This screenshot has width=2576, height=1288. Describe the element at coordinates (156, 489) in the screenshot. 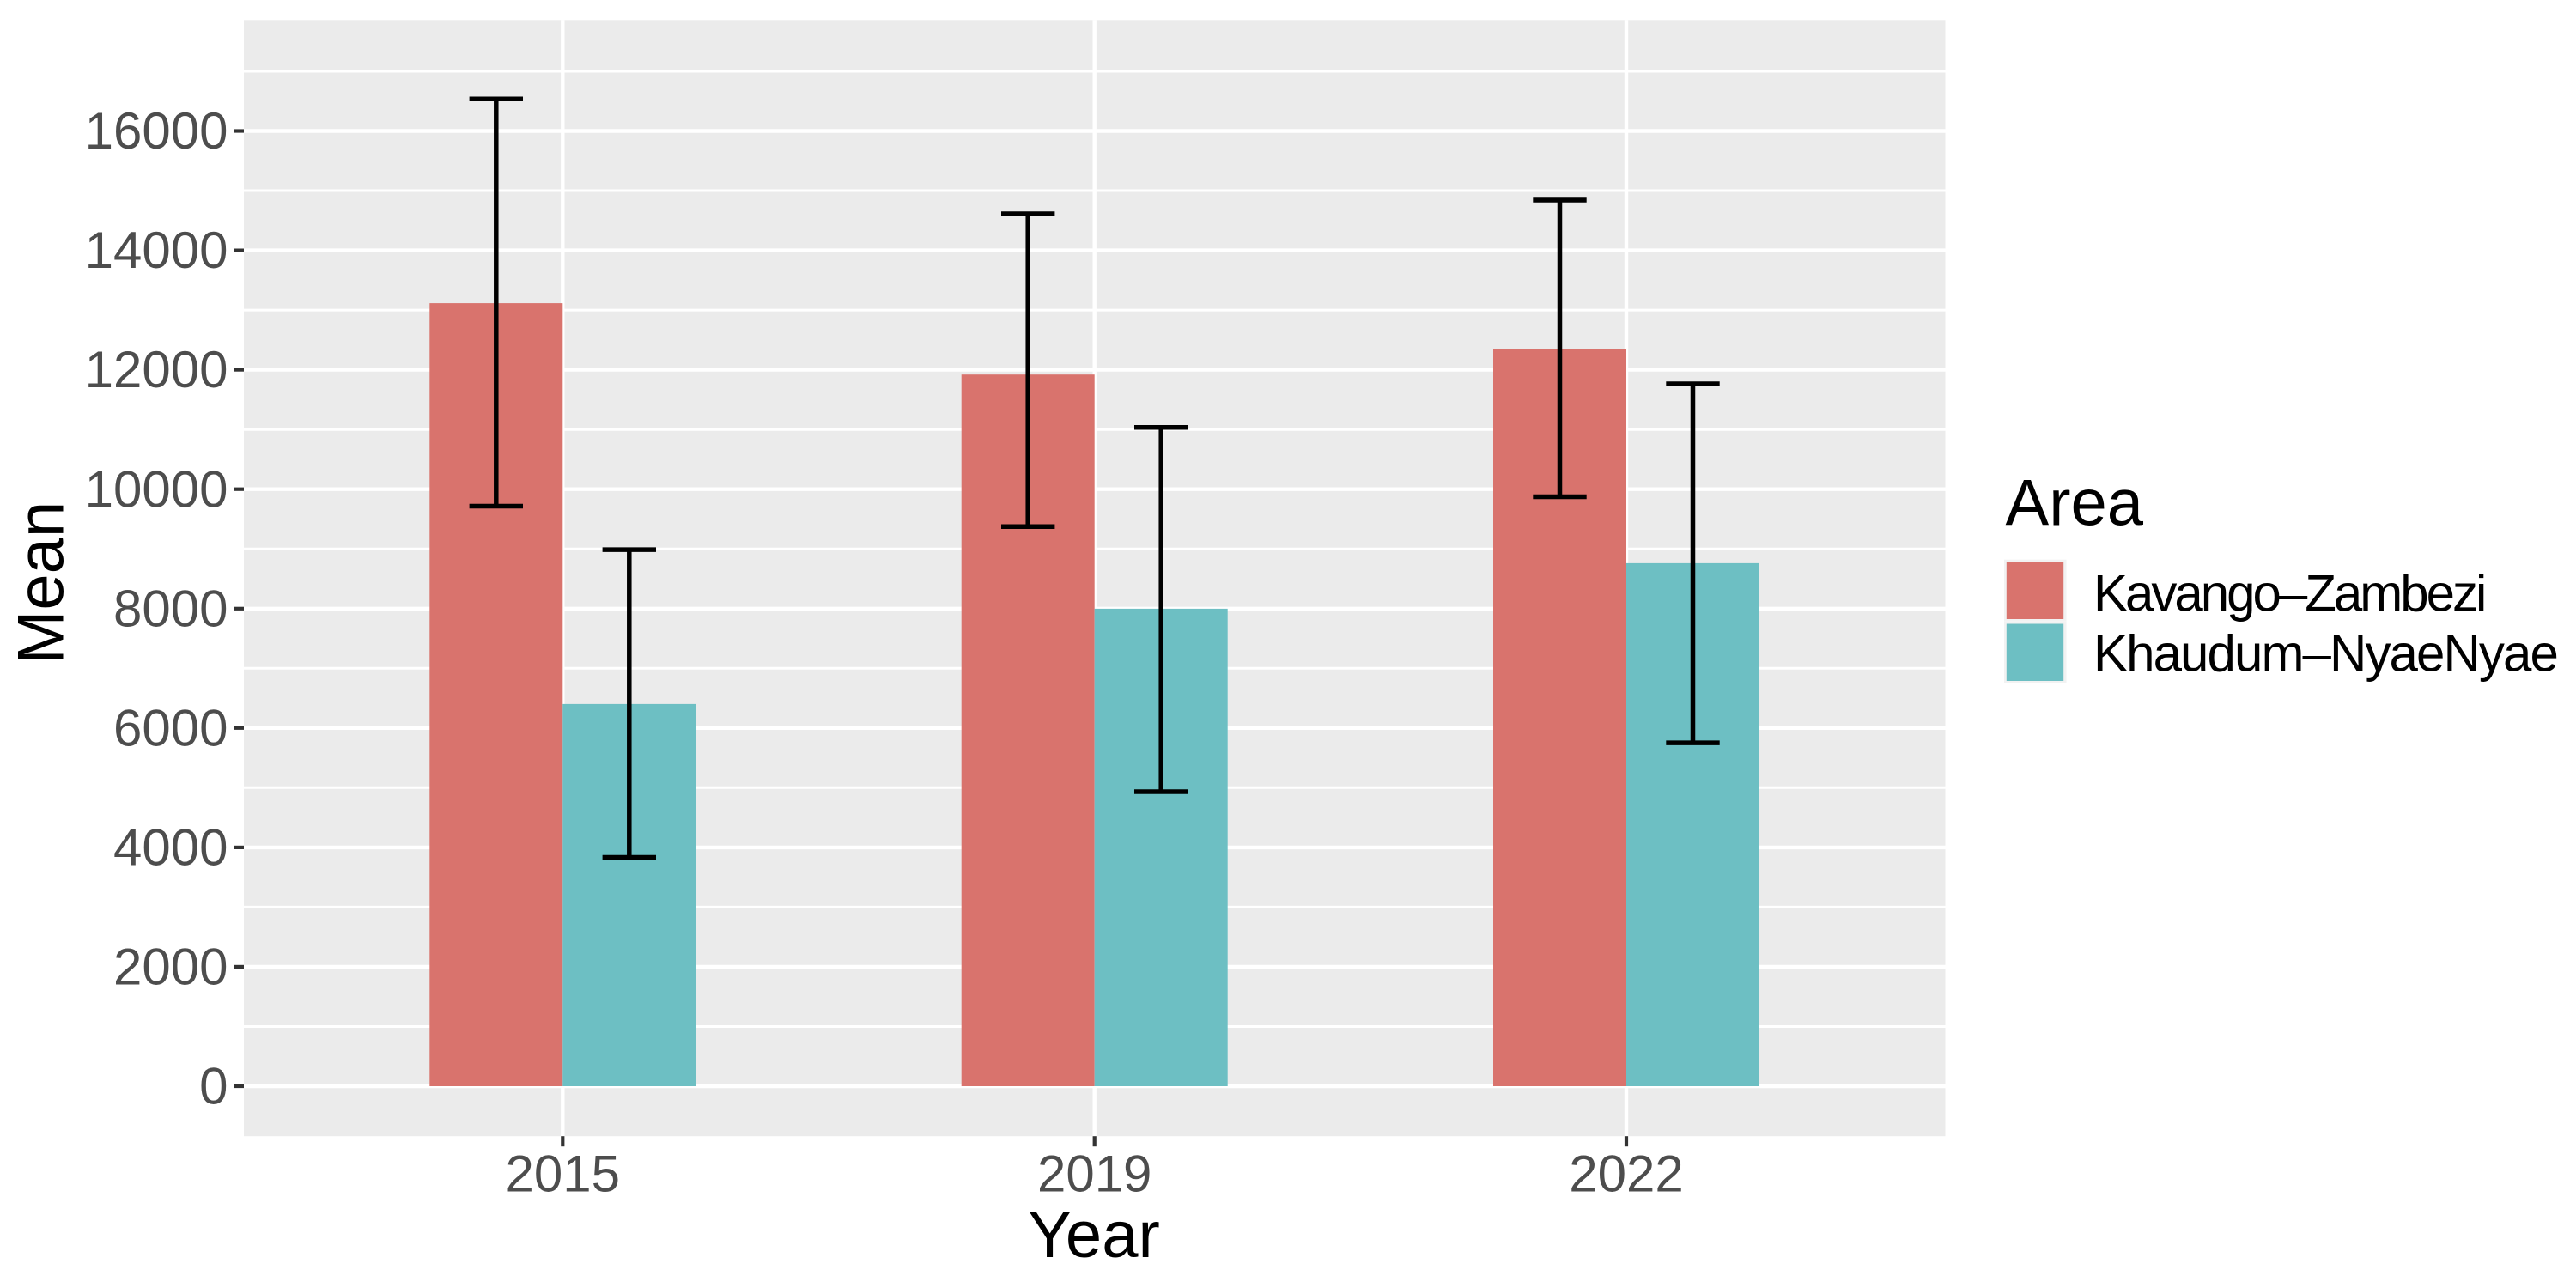

I see `svg-text: 10000` at that location.